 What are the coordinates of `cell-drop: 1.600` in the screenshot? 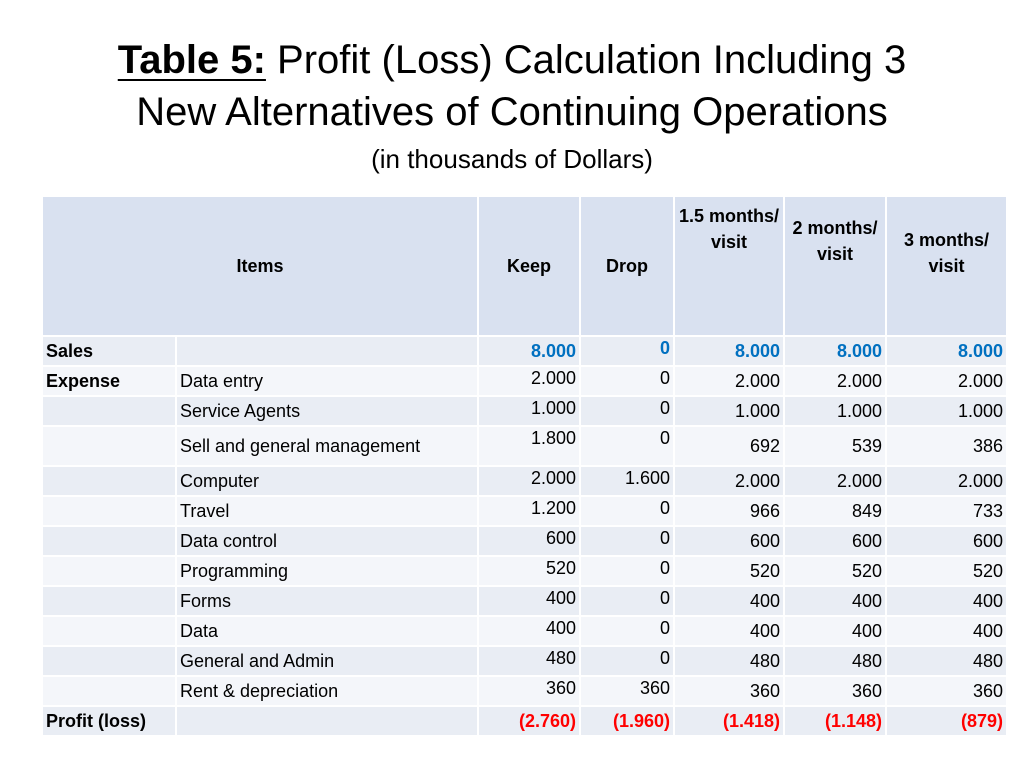 It's located at (627, 481).